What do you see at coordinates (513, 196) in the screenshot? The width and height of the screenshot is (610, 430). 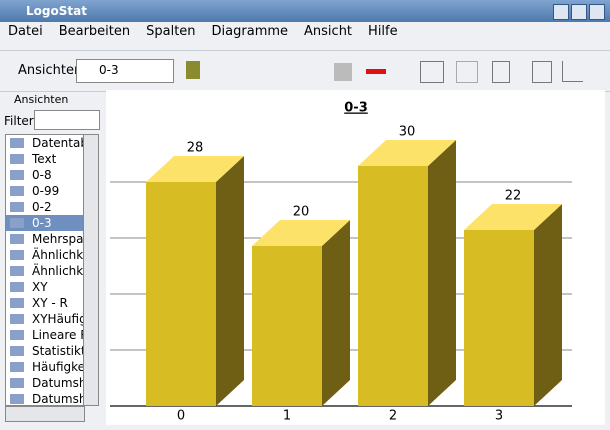 I see `value-label: 22` at bounding box center [513, 196].